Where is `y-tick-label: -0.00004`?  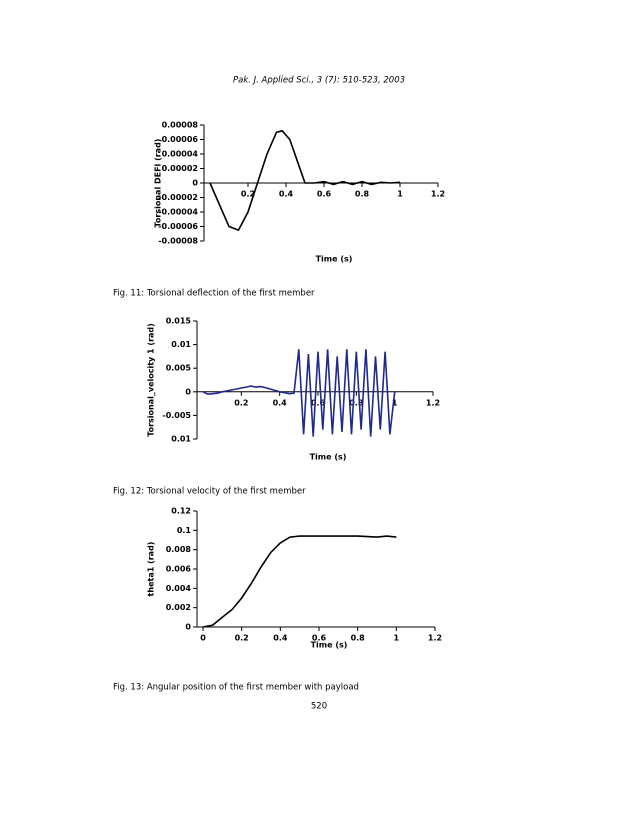 y-tick-label: -0.00004 is located at coordinates (178, 212).